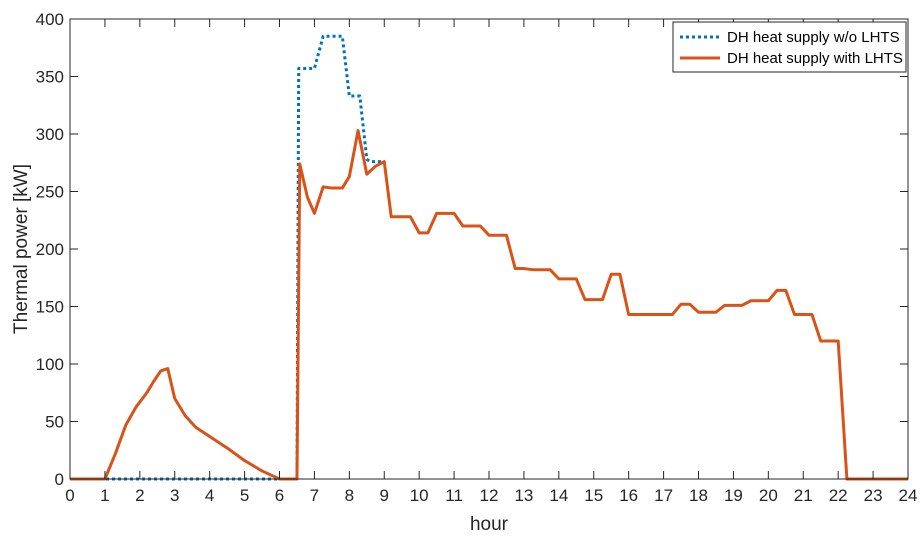 The image size is (921, 536). I want to click on x-tick-label: 17, so click(663, 495).